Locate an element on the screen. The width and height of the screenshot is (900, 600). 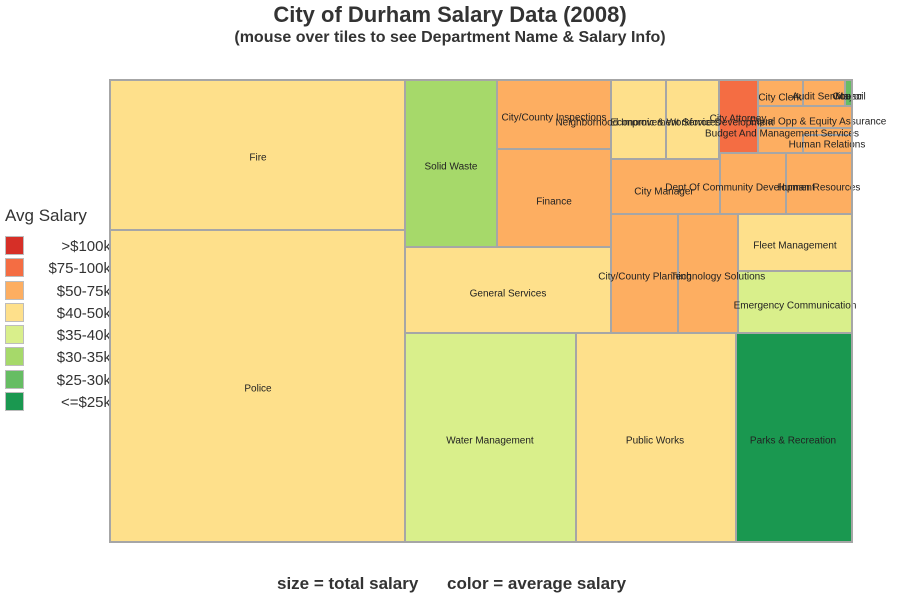
legend-label: >$100k is located at coordinates (86, 246).